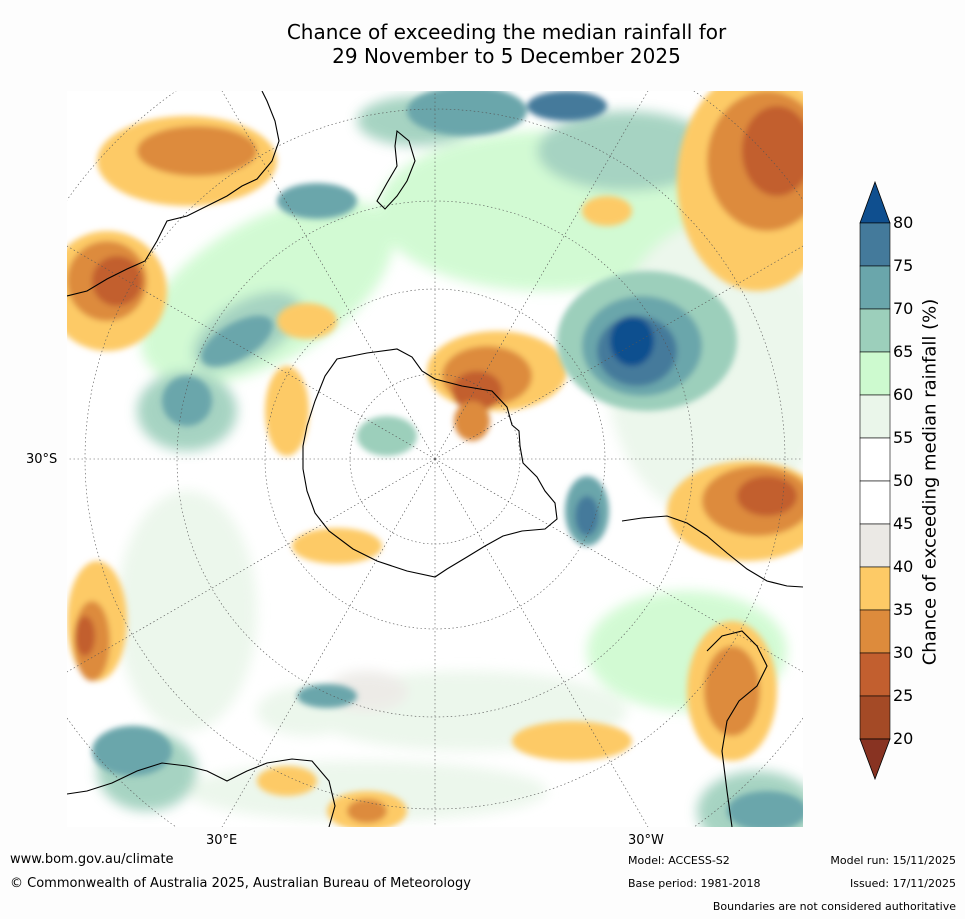 This screenshot has height=919, width=965. Describe the element at coordinates (737, 728) in the screenshot. I see `south-america-south-coastline` at that location.